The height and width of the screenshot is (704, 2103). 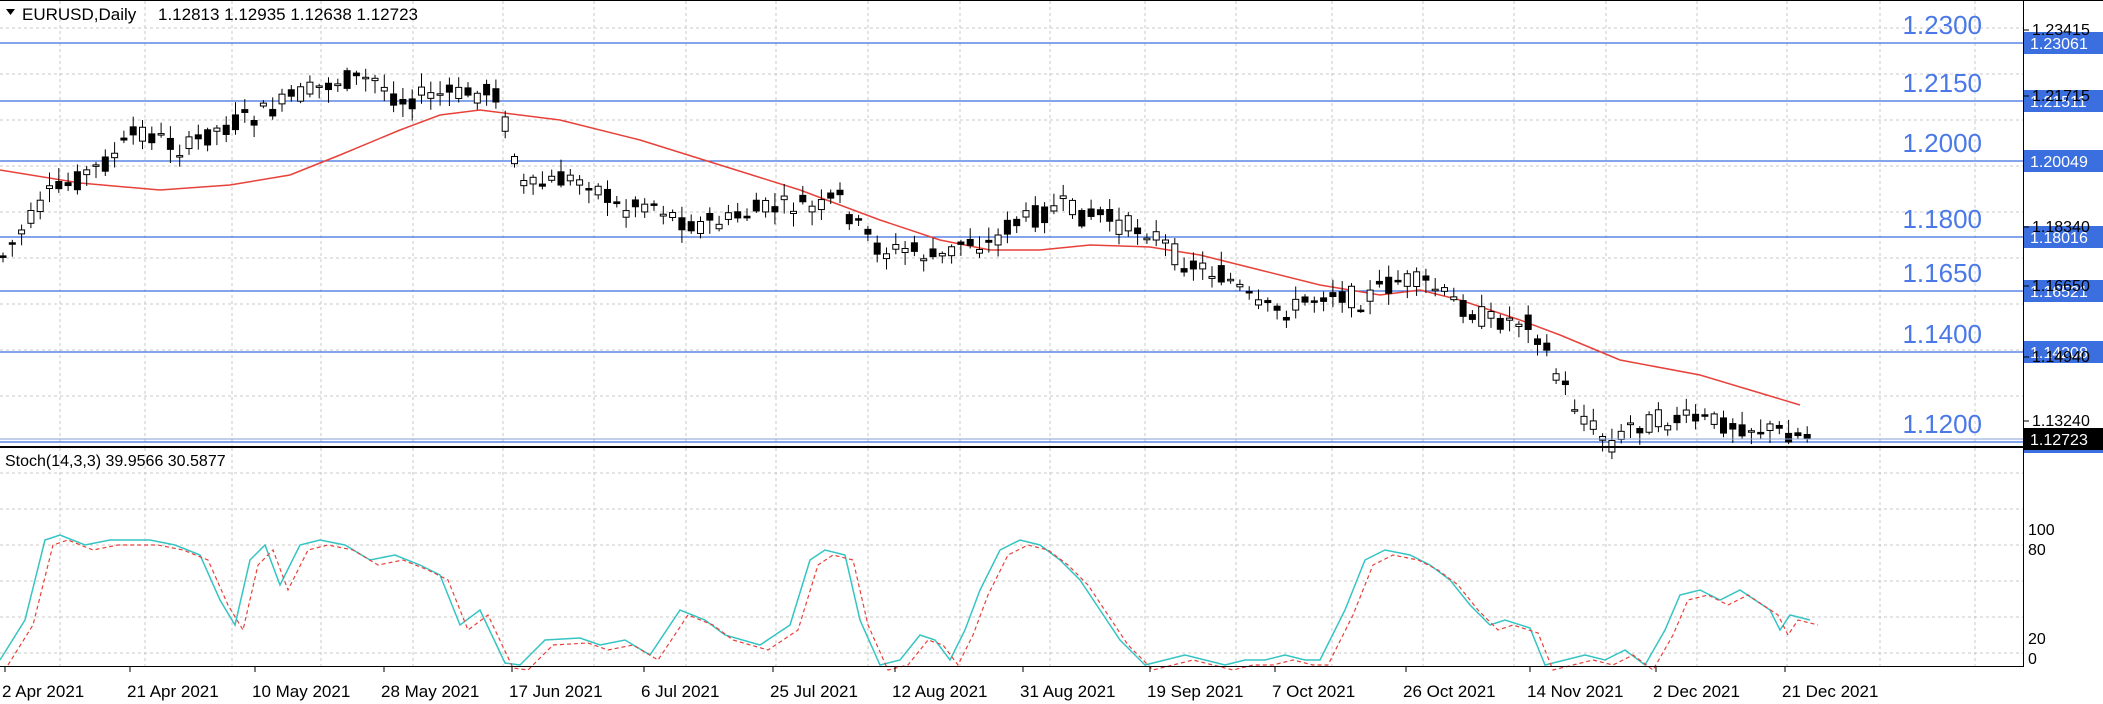 I want to click on price-tick-label: 1.18340, so click(x=2061, y=227).